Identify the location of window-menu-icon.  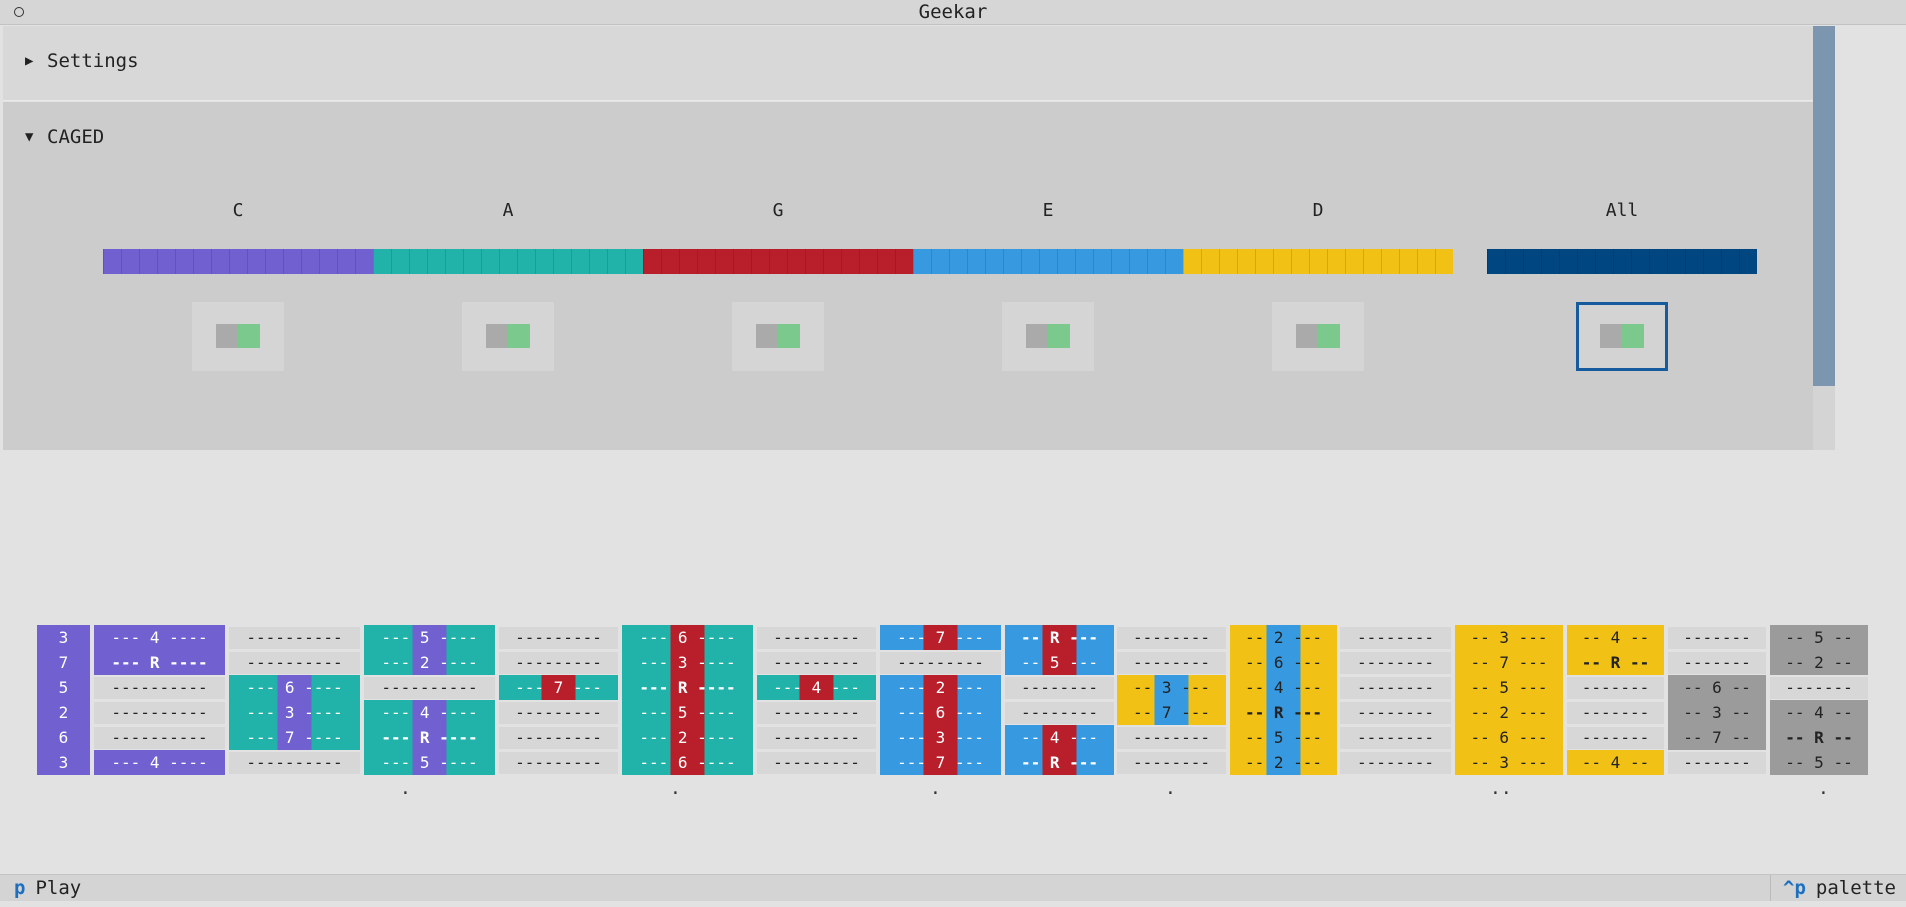
(19, 12).